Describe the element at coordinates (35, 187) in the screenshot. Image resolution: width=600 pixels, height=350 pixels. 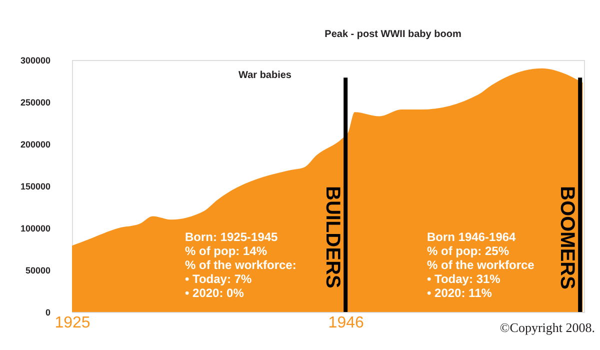
I see `y-tick-label: 150000` at that location.